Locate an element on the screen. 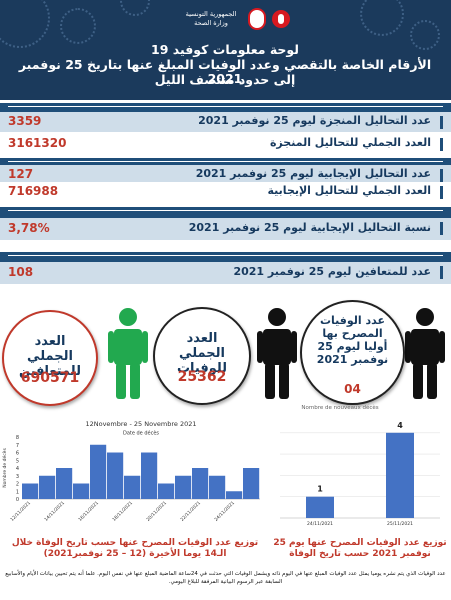 Image resolution: width=451 pixels, height=600 pixels. chart1-y-tick-label: 1 is located at coordinates (17, 492).